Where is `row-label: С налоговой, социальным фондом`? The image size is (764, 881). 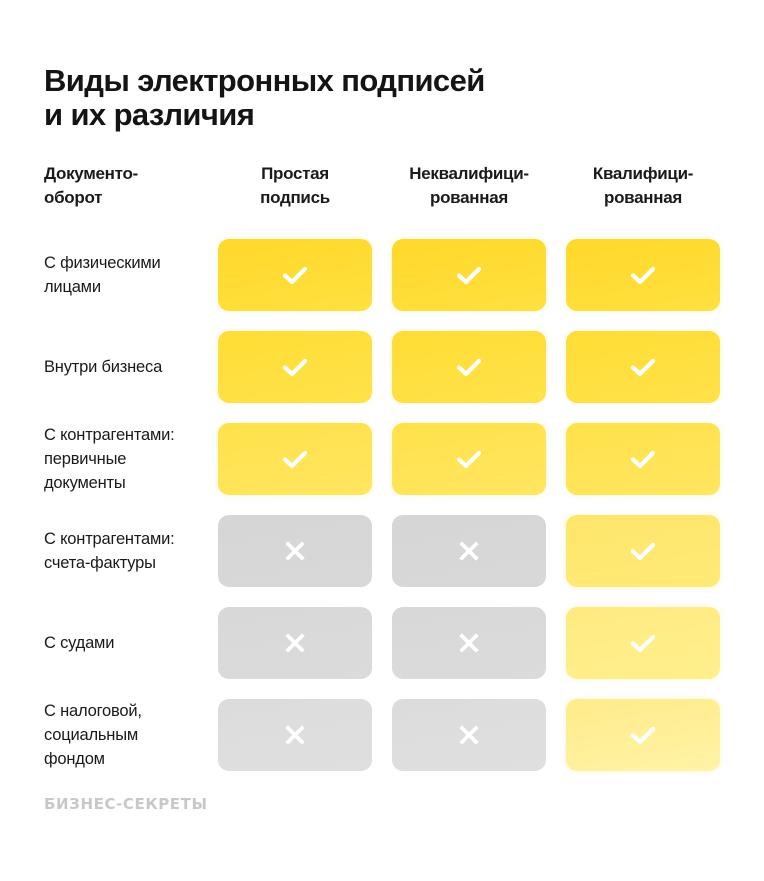
row-label: С налоговой, социальным фондом is located at coordinates (129, 735).